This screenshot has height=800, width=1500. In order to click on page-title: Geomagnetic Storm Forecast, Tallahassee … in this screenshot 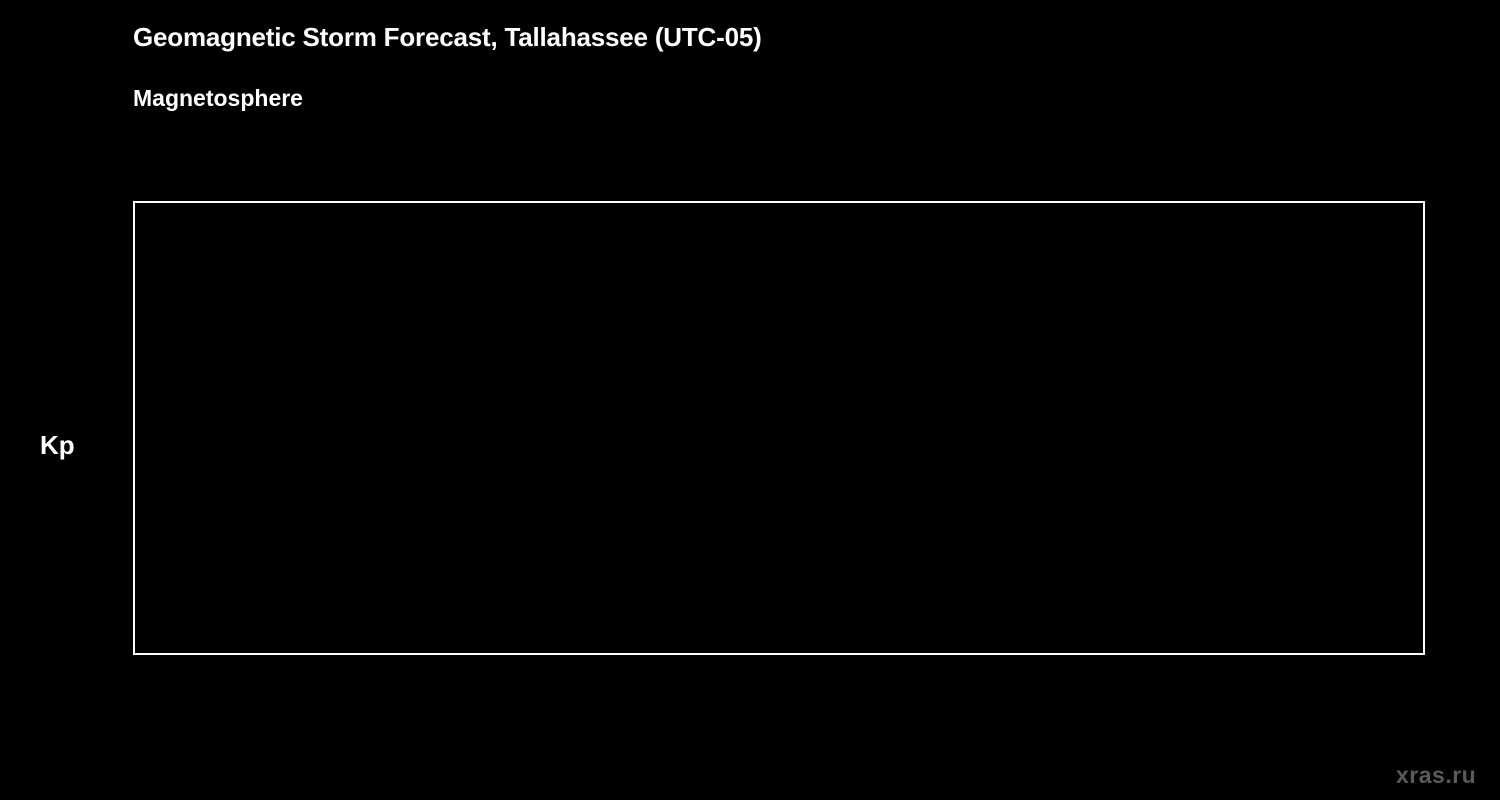, I will do `click(447, 37)`.